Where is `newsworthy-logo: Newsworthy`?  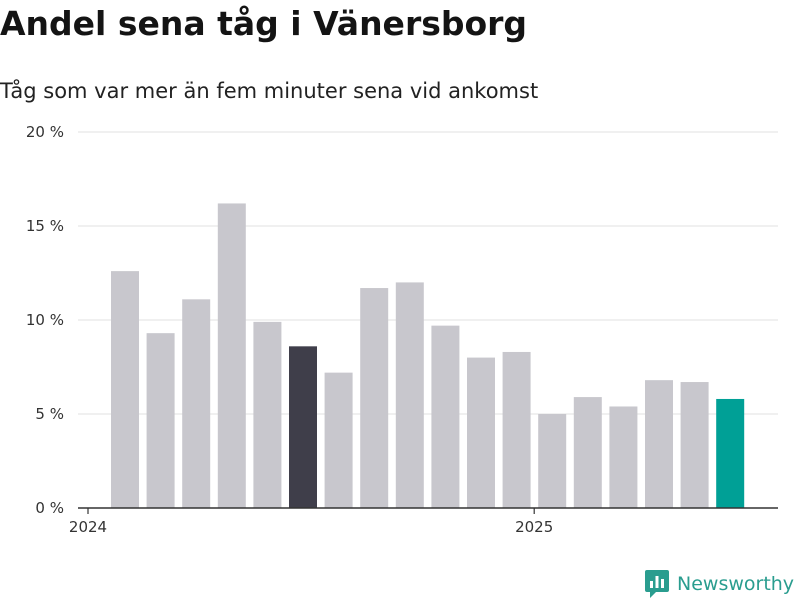
newsworthy-logo: Newsworthy is located at coordinates (719, 584).